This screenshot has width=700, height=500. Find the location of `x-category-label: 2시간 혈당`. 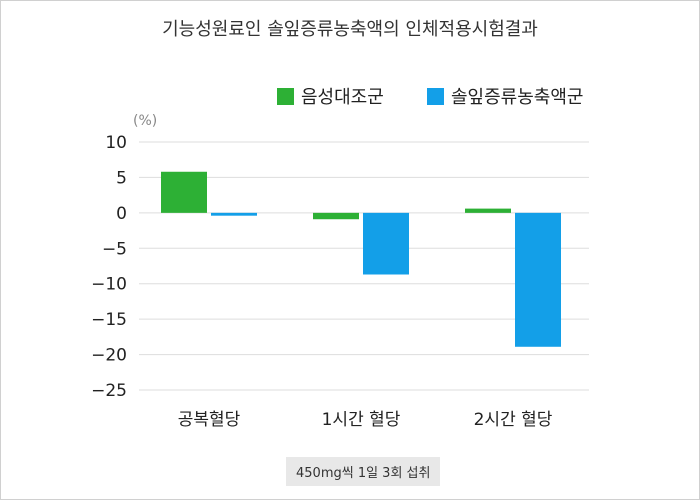

x-category-label: 2시간 혈당 is located at coordinates (513, 420).